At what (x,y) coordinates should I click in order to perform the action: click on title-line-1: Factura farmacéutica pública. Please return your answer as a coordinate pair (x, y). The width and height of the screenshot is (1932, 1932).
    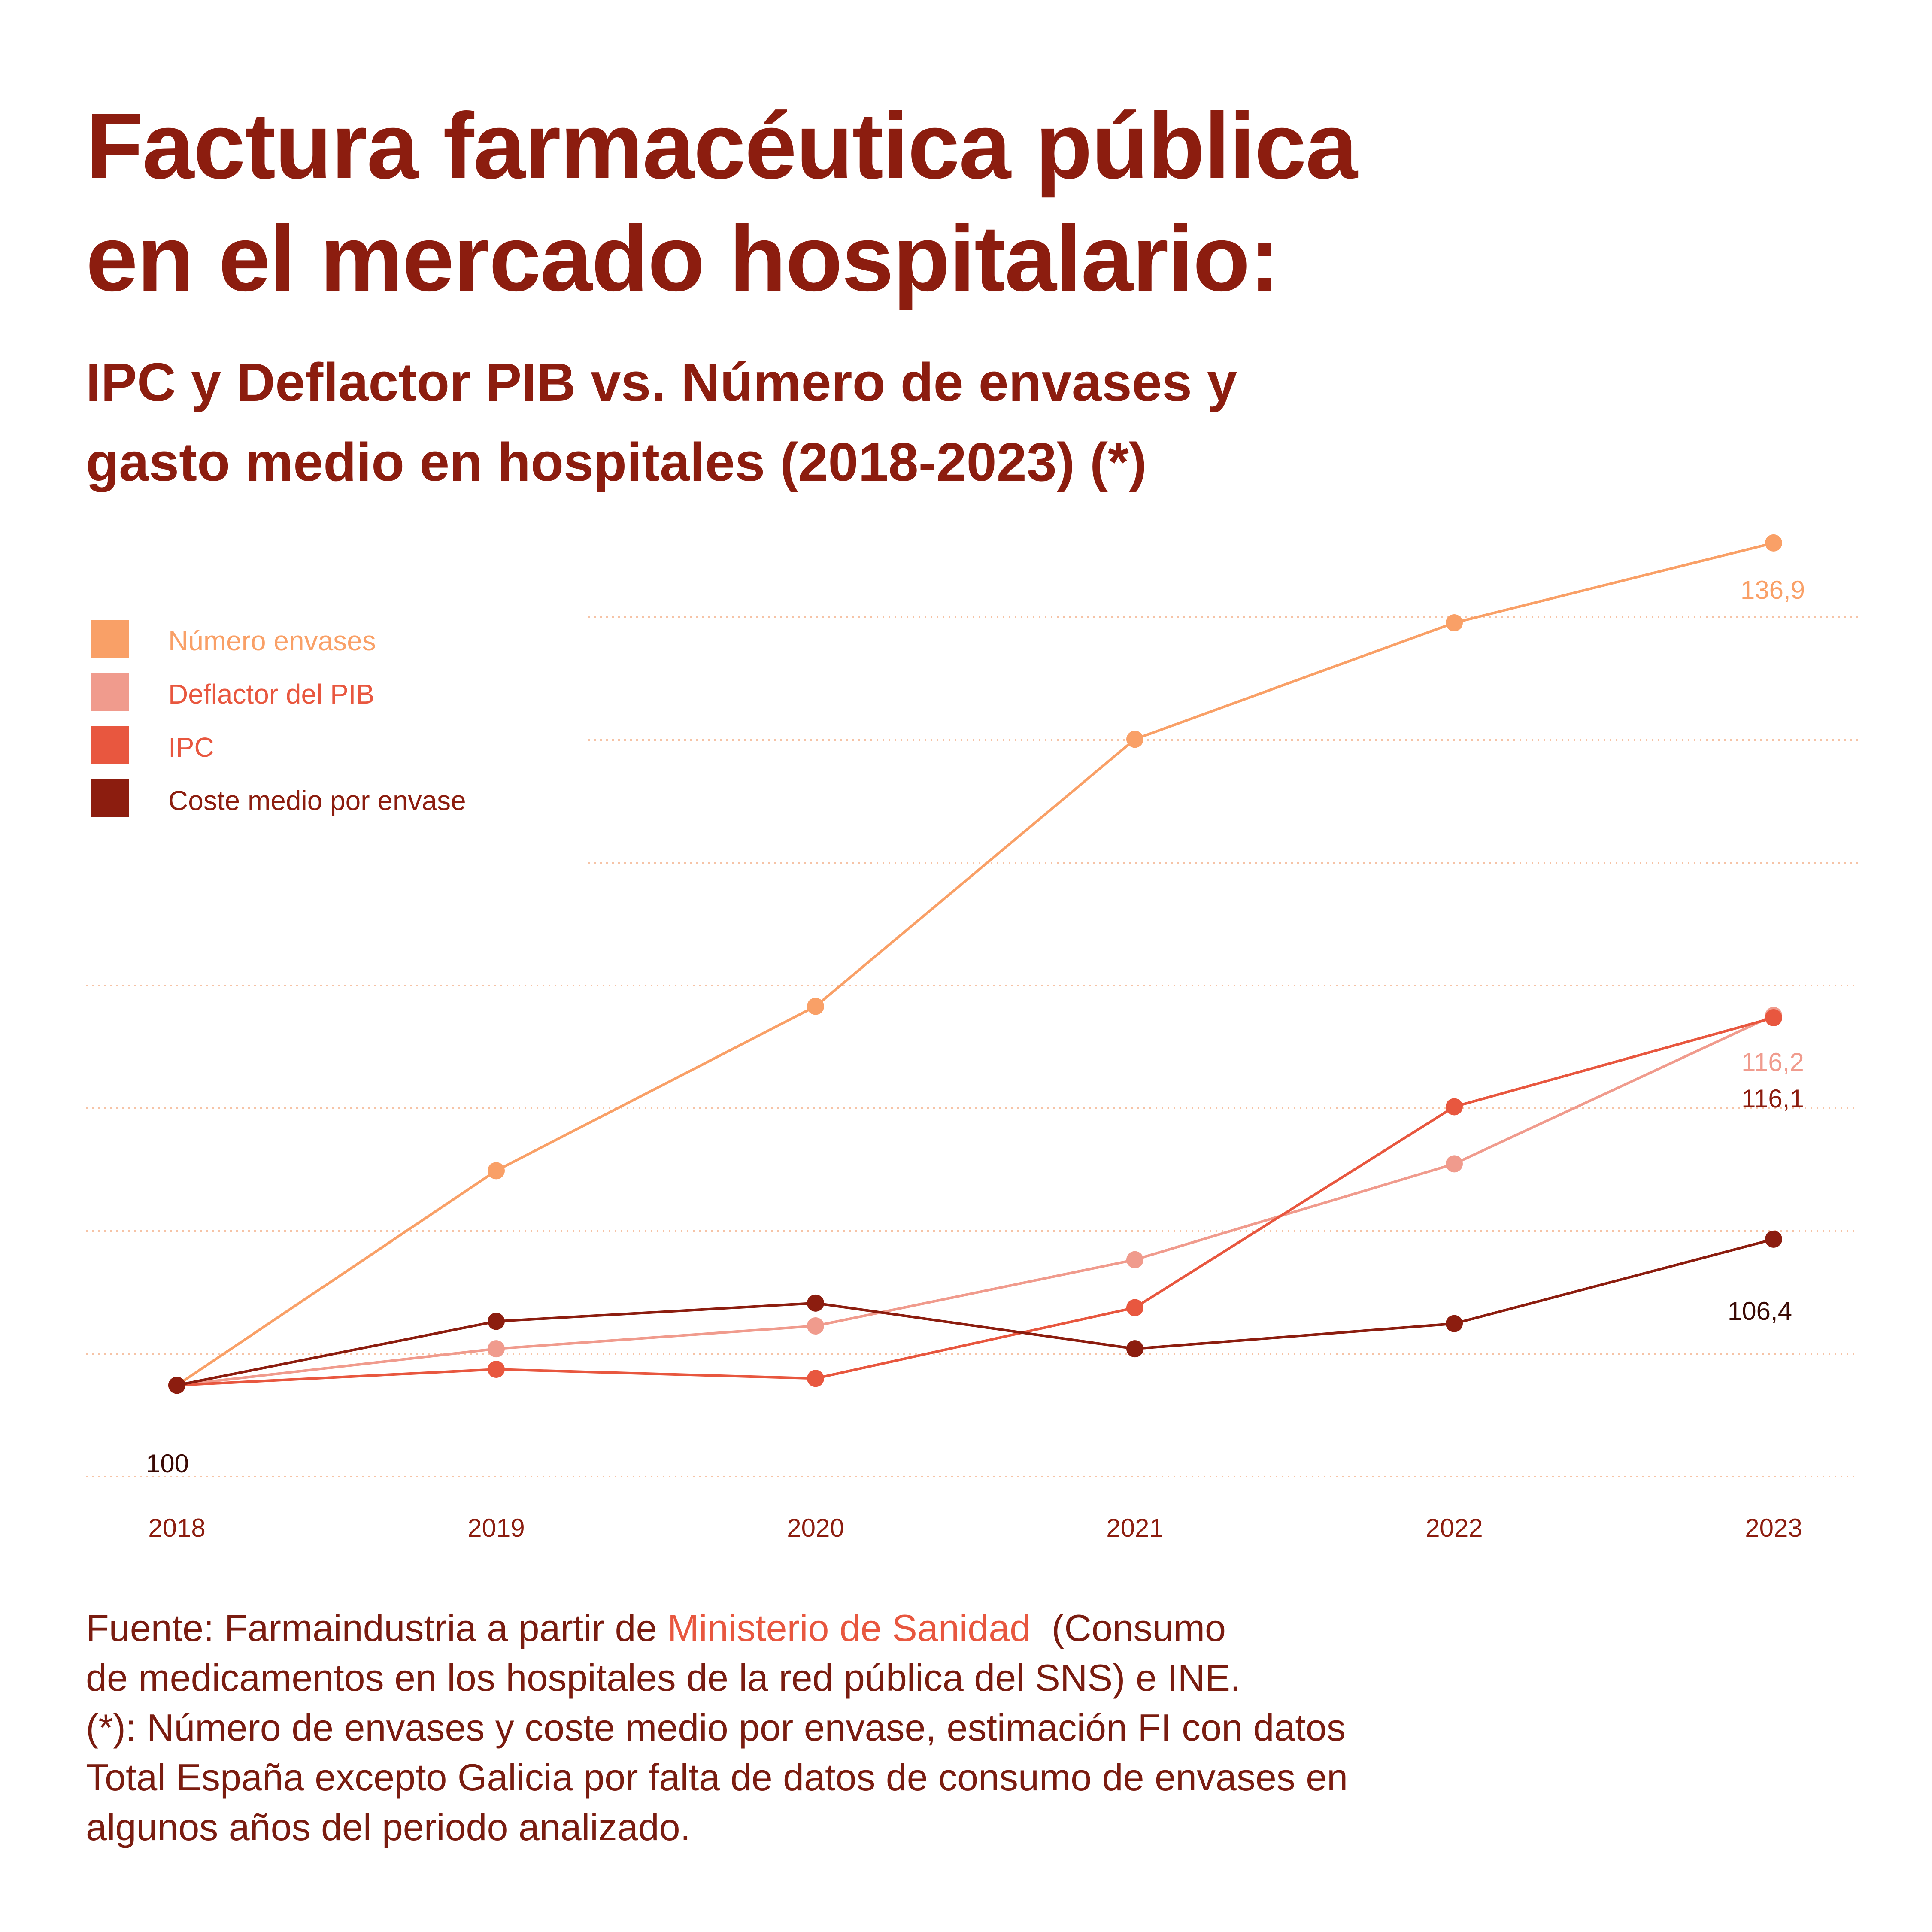
    Looking at the image, I should click on (722, 146).